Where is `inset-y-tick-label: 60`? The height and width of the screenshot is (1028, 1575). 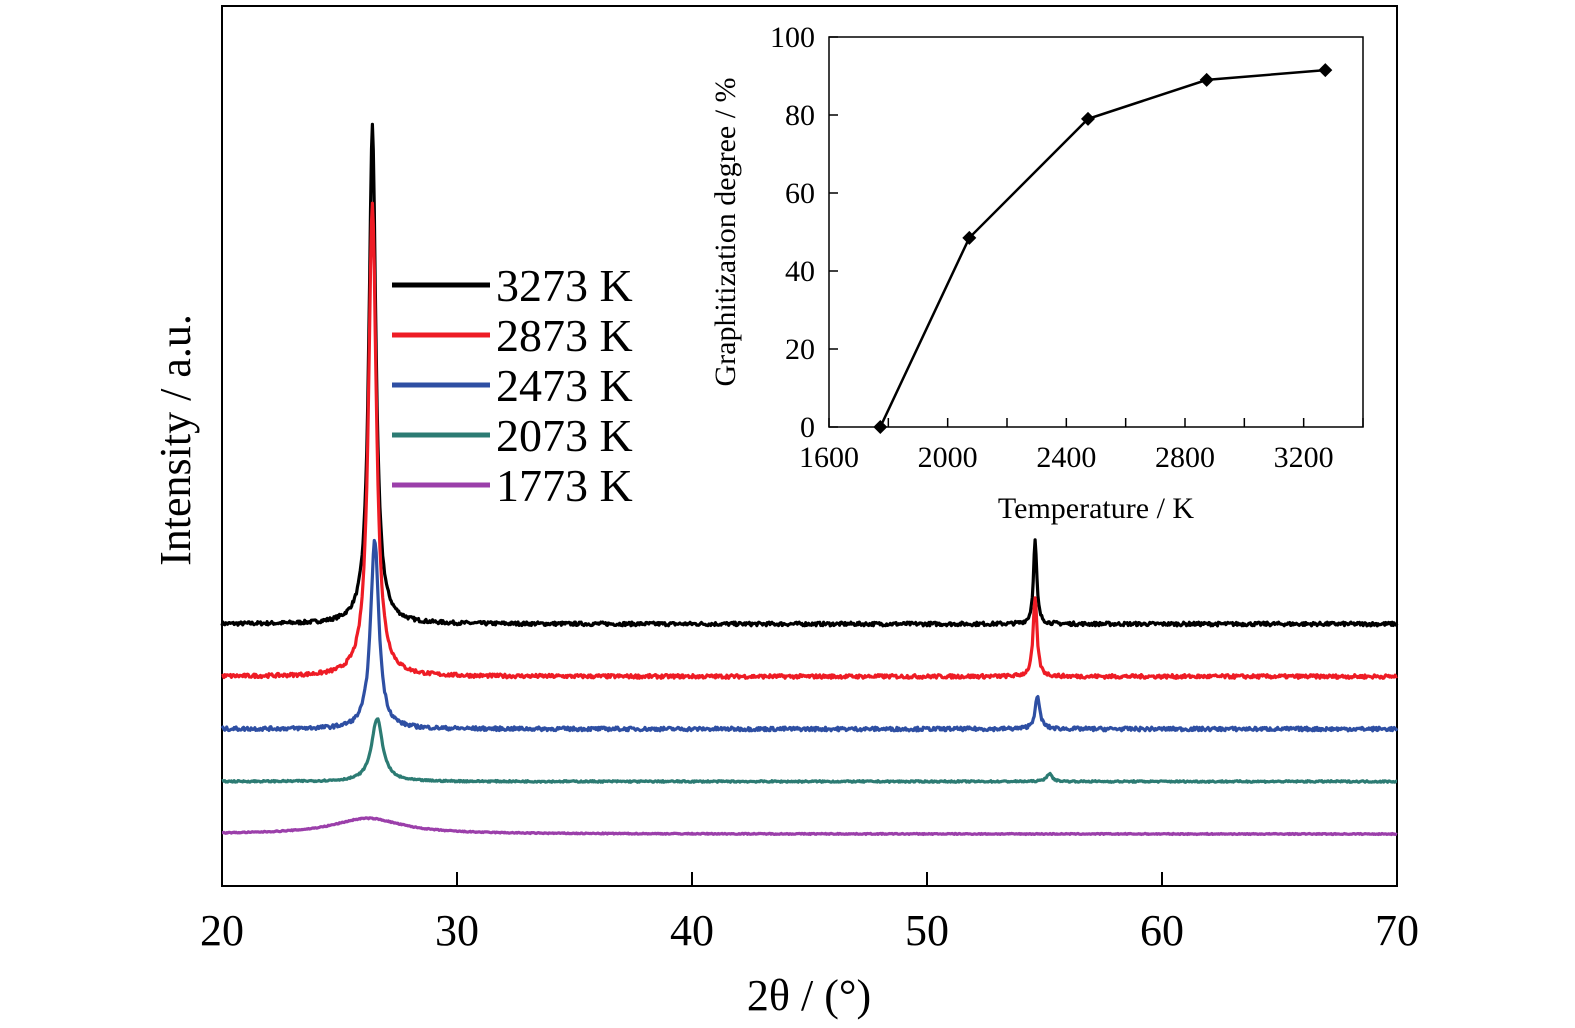 inset-y-tick-label: 60 is located at coordinates (800, 193).